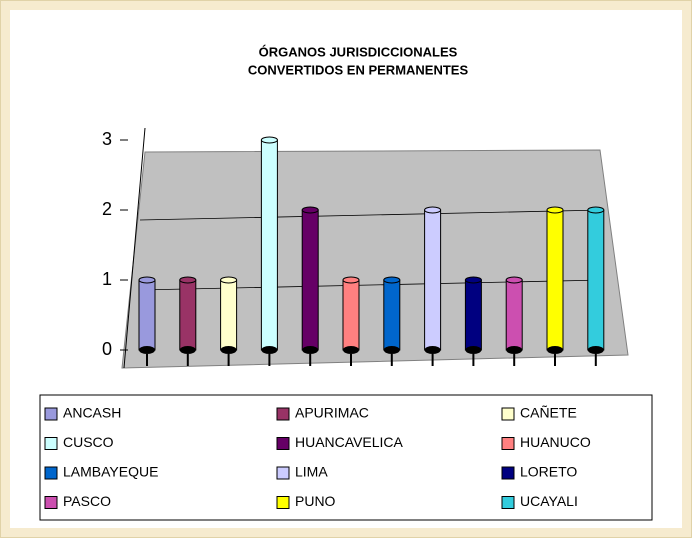 The height and width of the screenshot is (538, 692). Describe the element at coordinates (548, 472) in the screenshot. I see `legend-label: LORETO` at that location.